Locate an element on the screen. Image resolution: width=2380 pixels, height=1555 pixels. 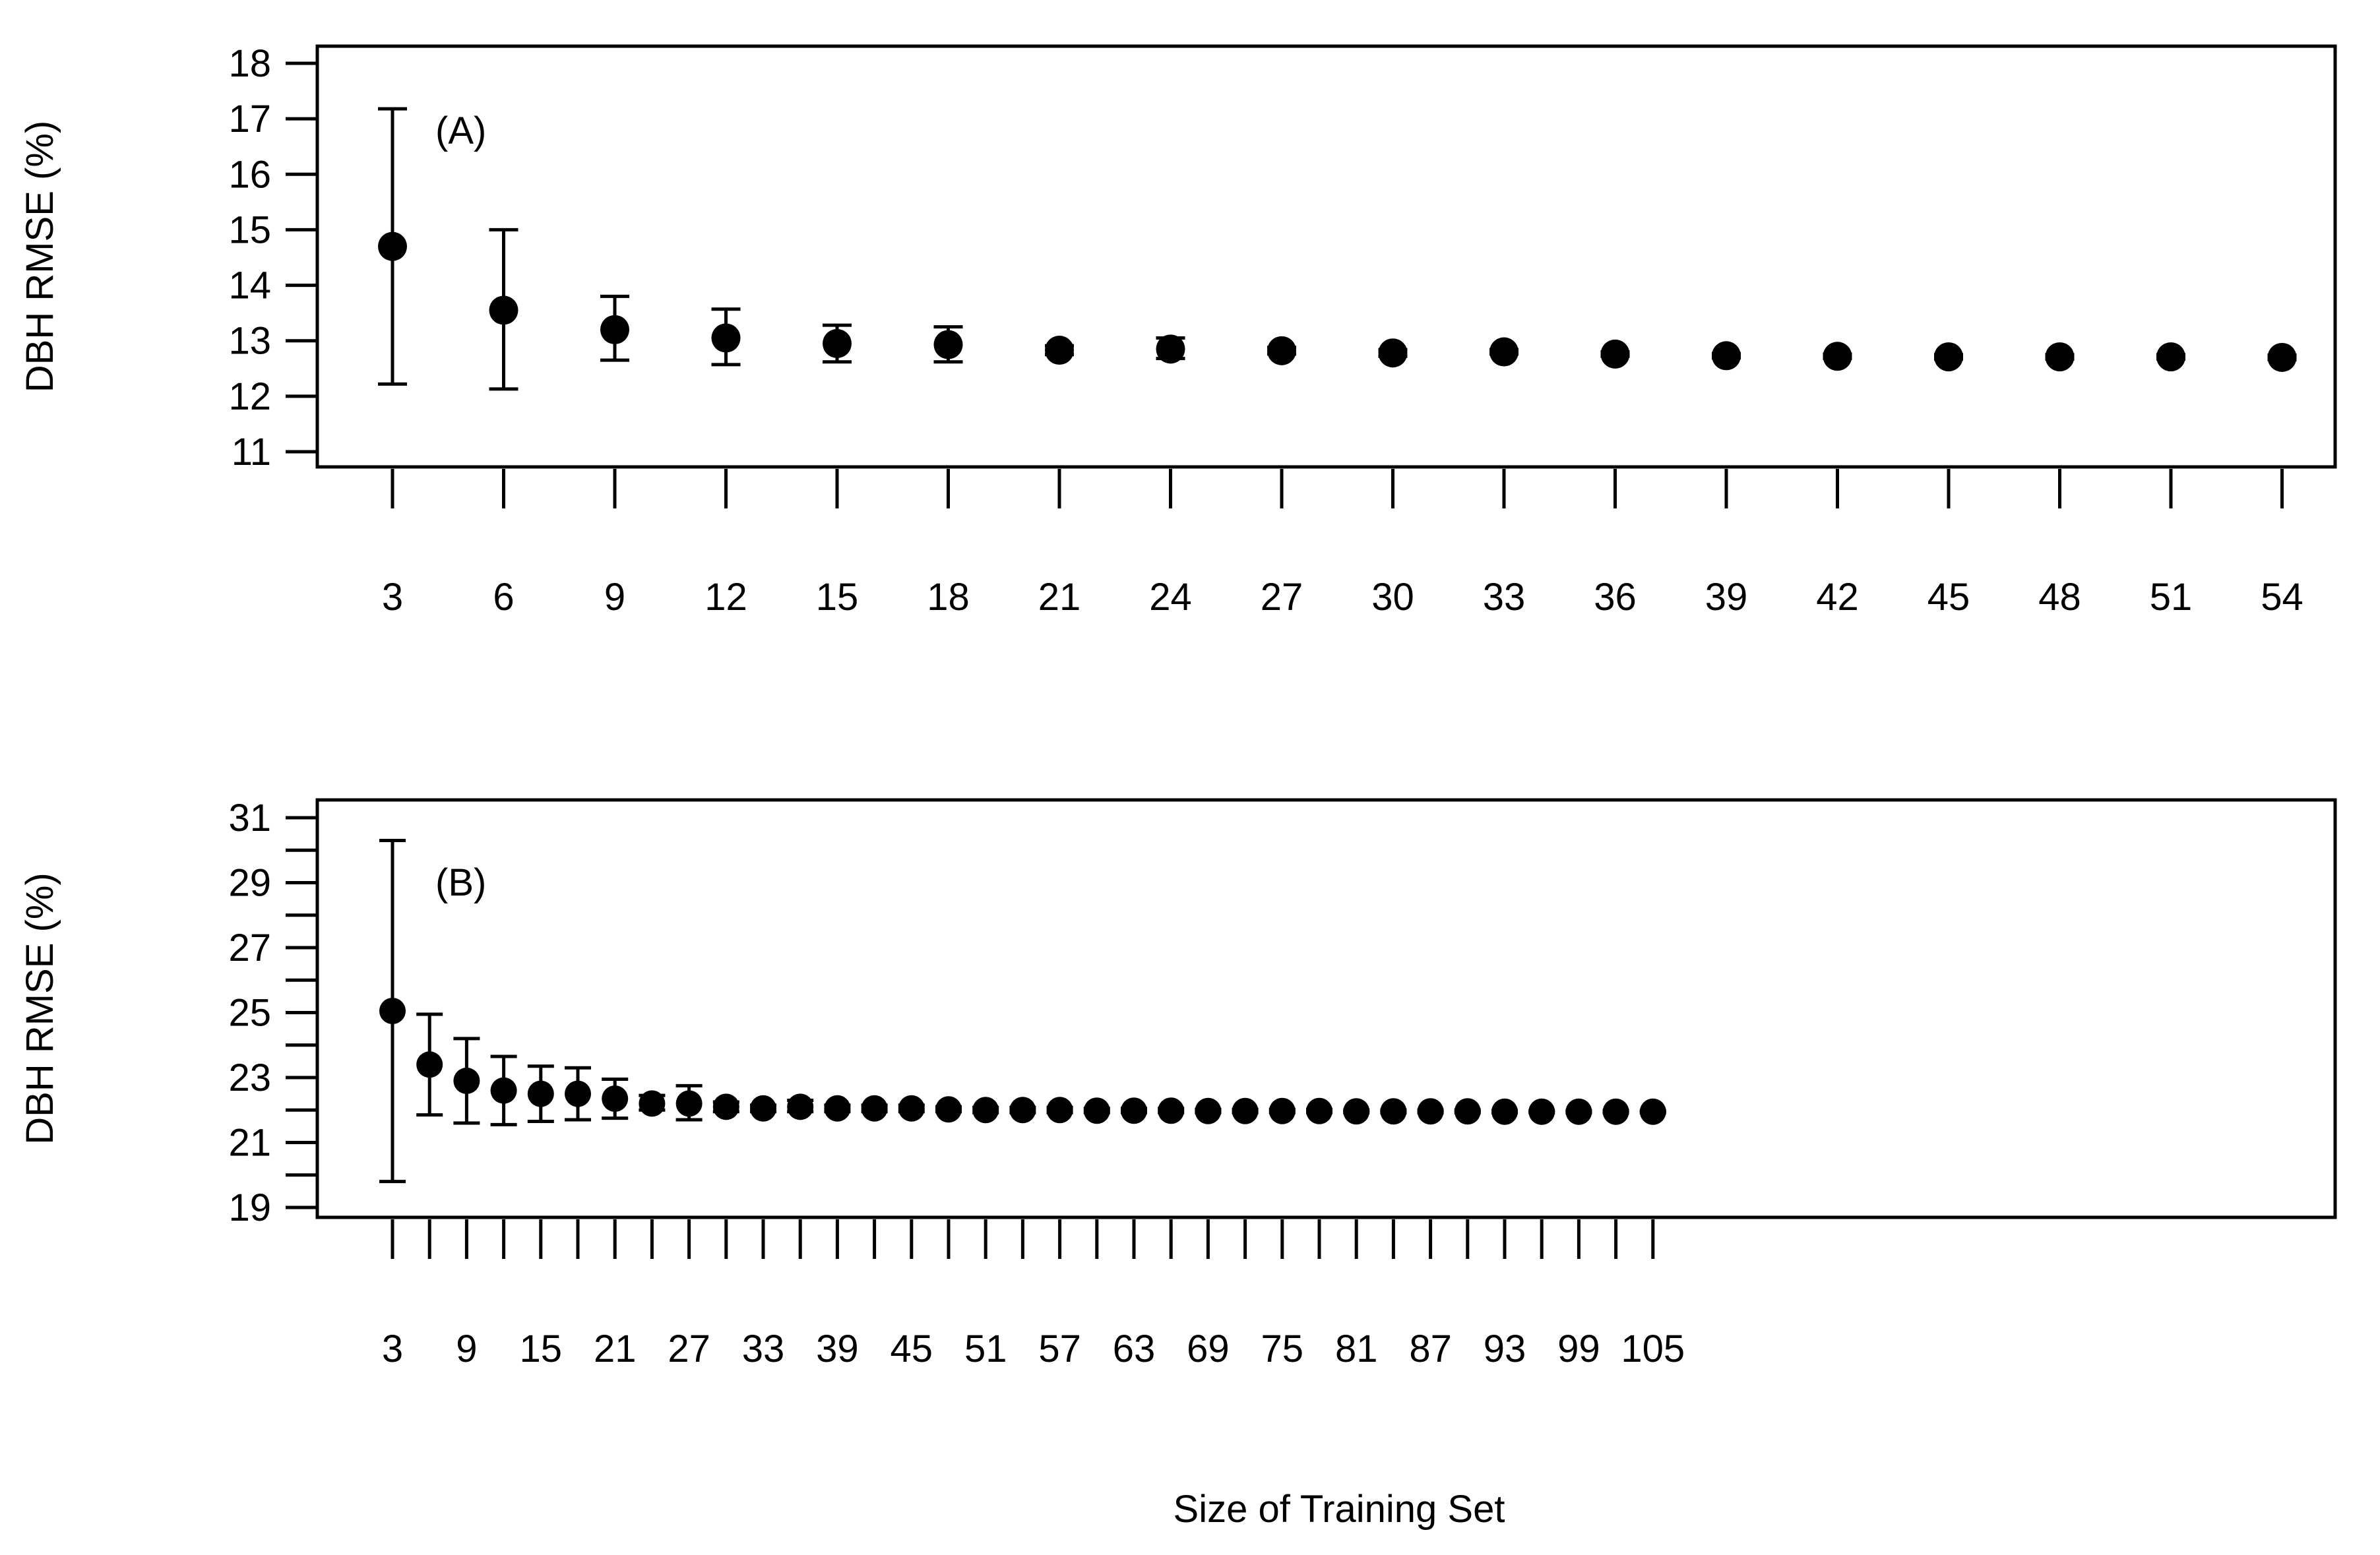
x-tick-label: 81 is located at coordinates (1356, 1348).